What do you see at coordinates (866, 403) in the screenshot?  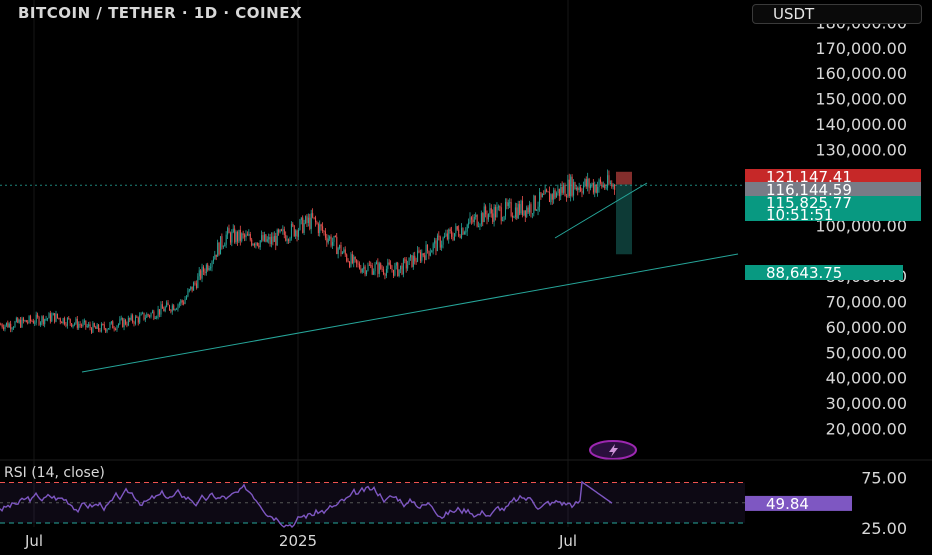 I see `y-axis-tick-label: 30,000.00` at bounding box center [866, 403].